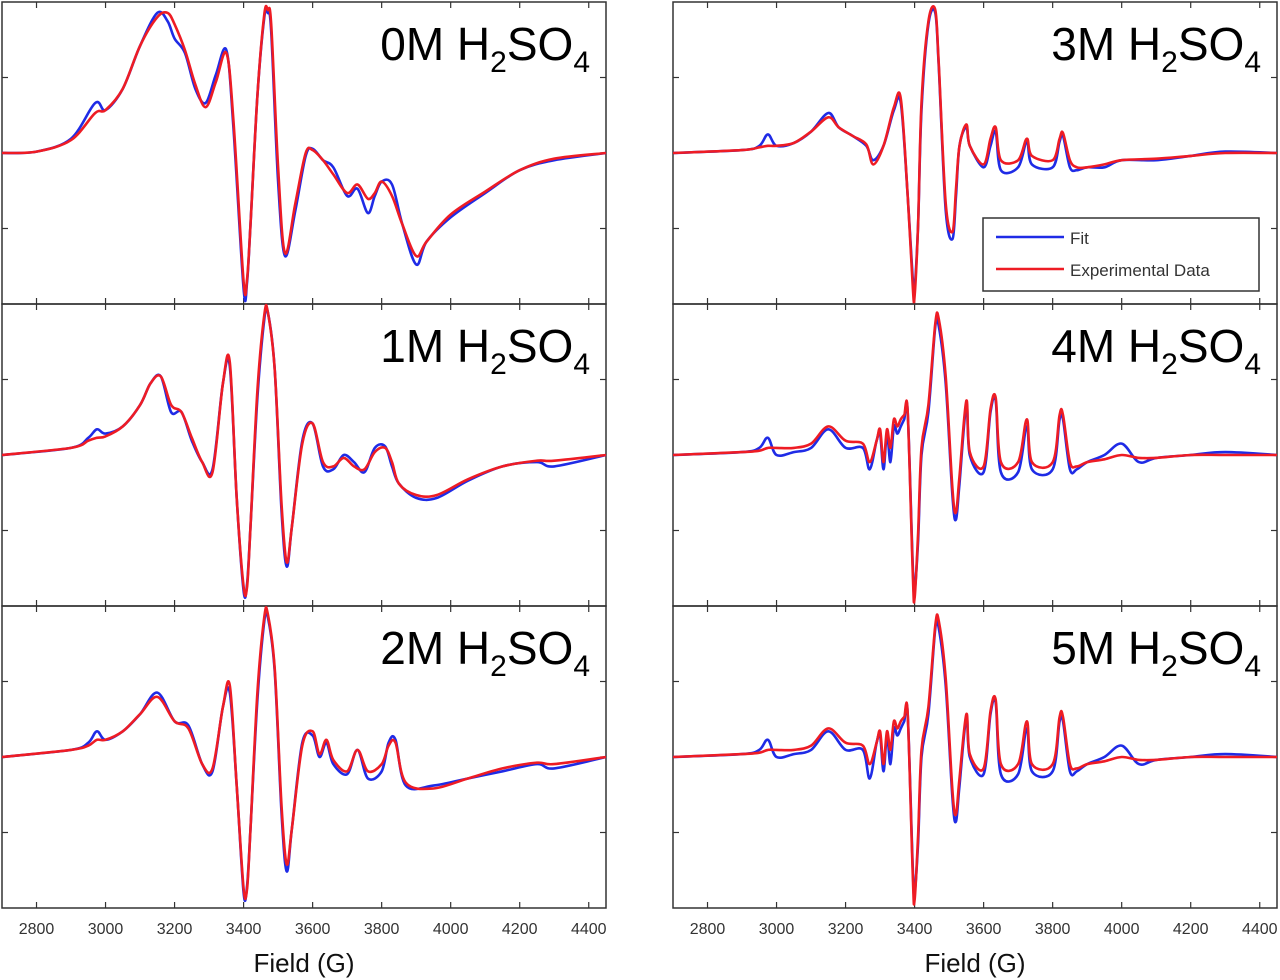 This screenshot has width=1280, height=980. What do you see at coordinates (435, 44) in the screenshot?
I see `title-text: 0M H` at bounding box center [435, 44].